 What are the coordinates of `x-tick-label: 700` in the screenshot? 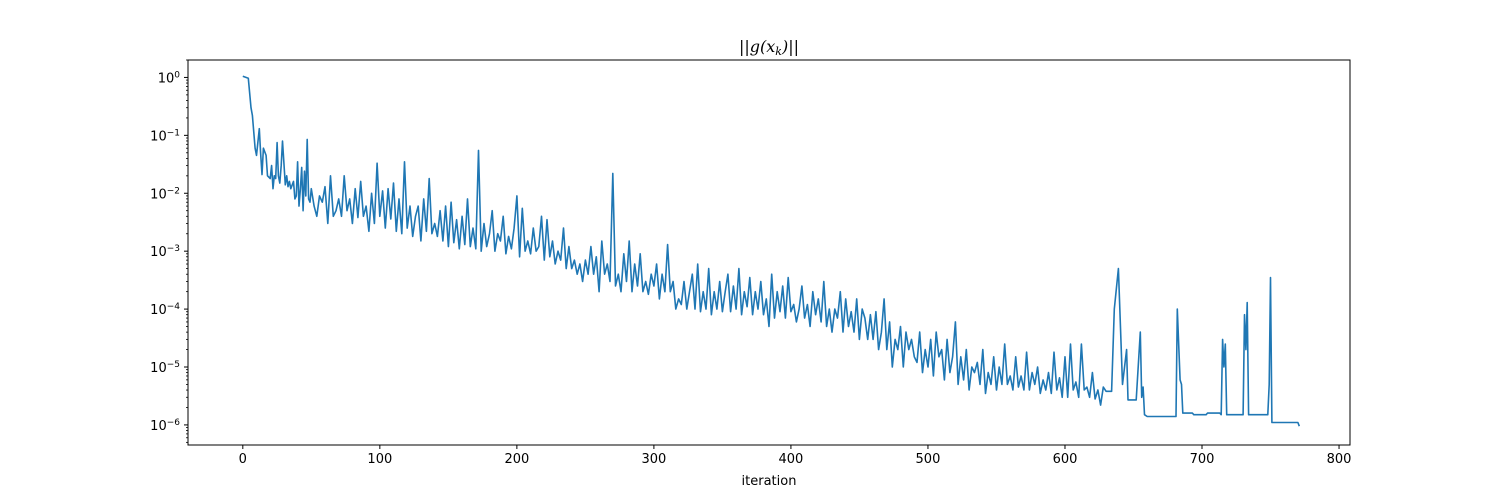 It's located at (1202, 459).